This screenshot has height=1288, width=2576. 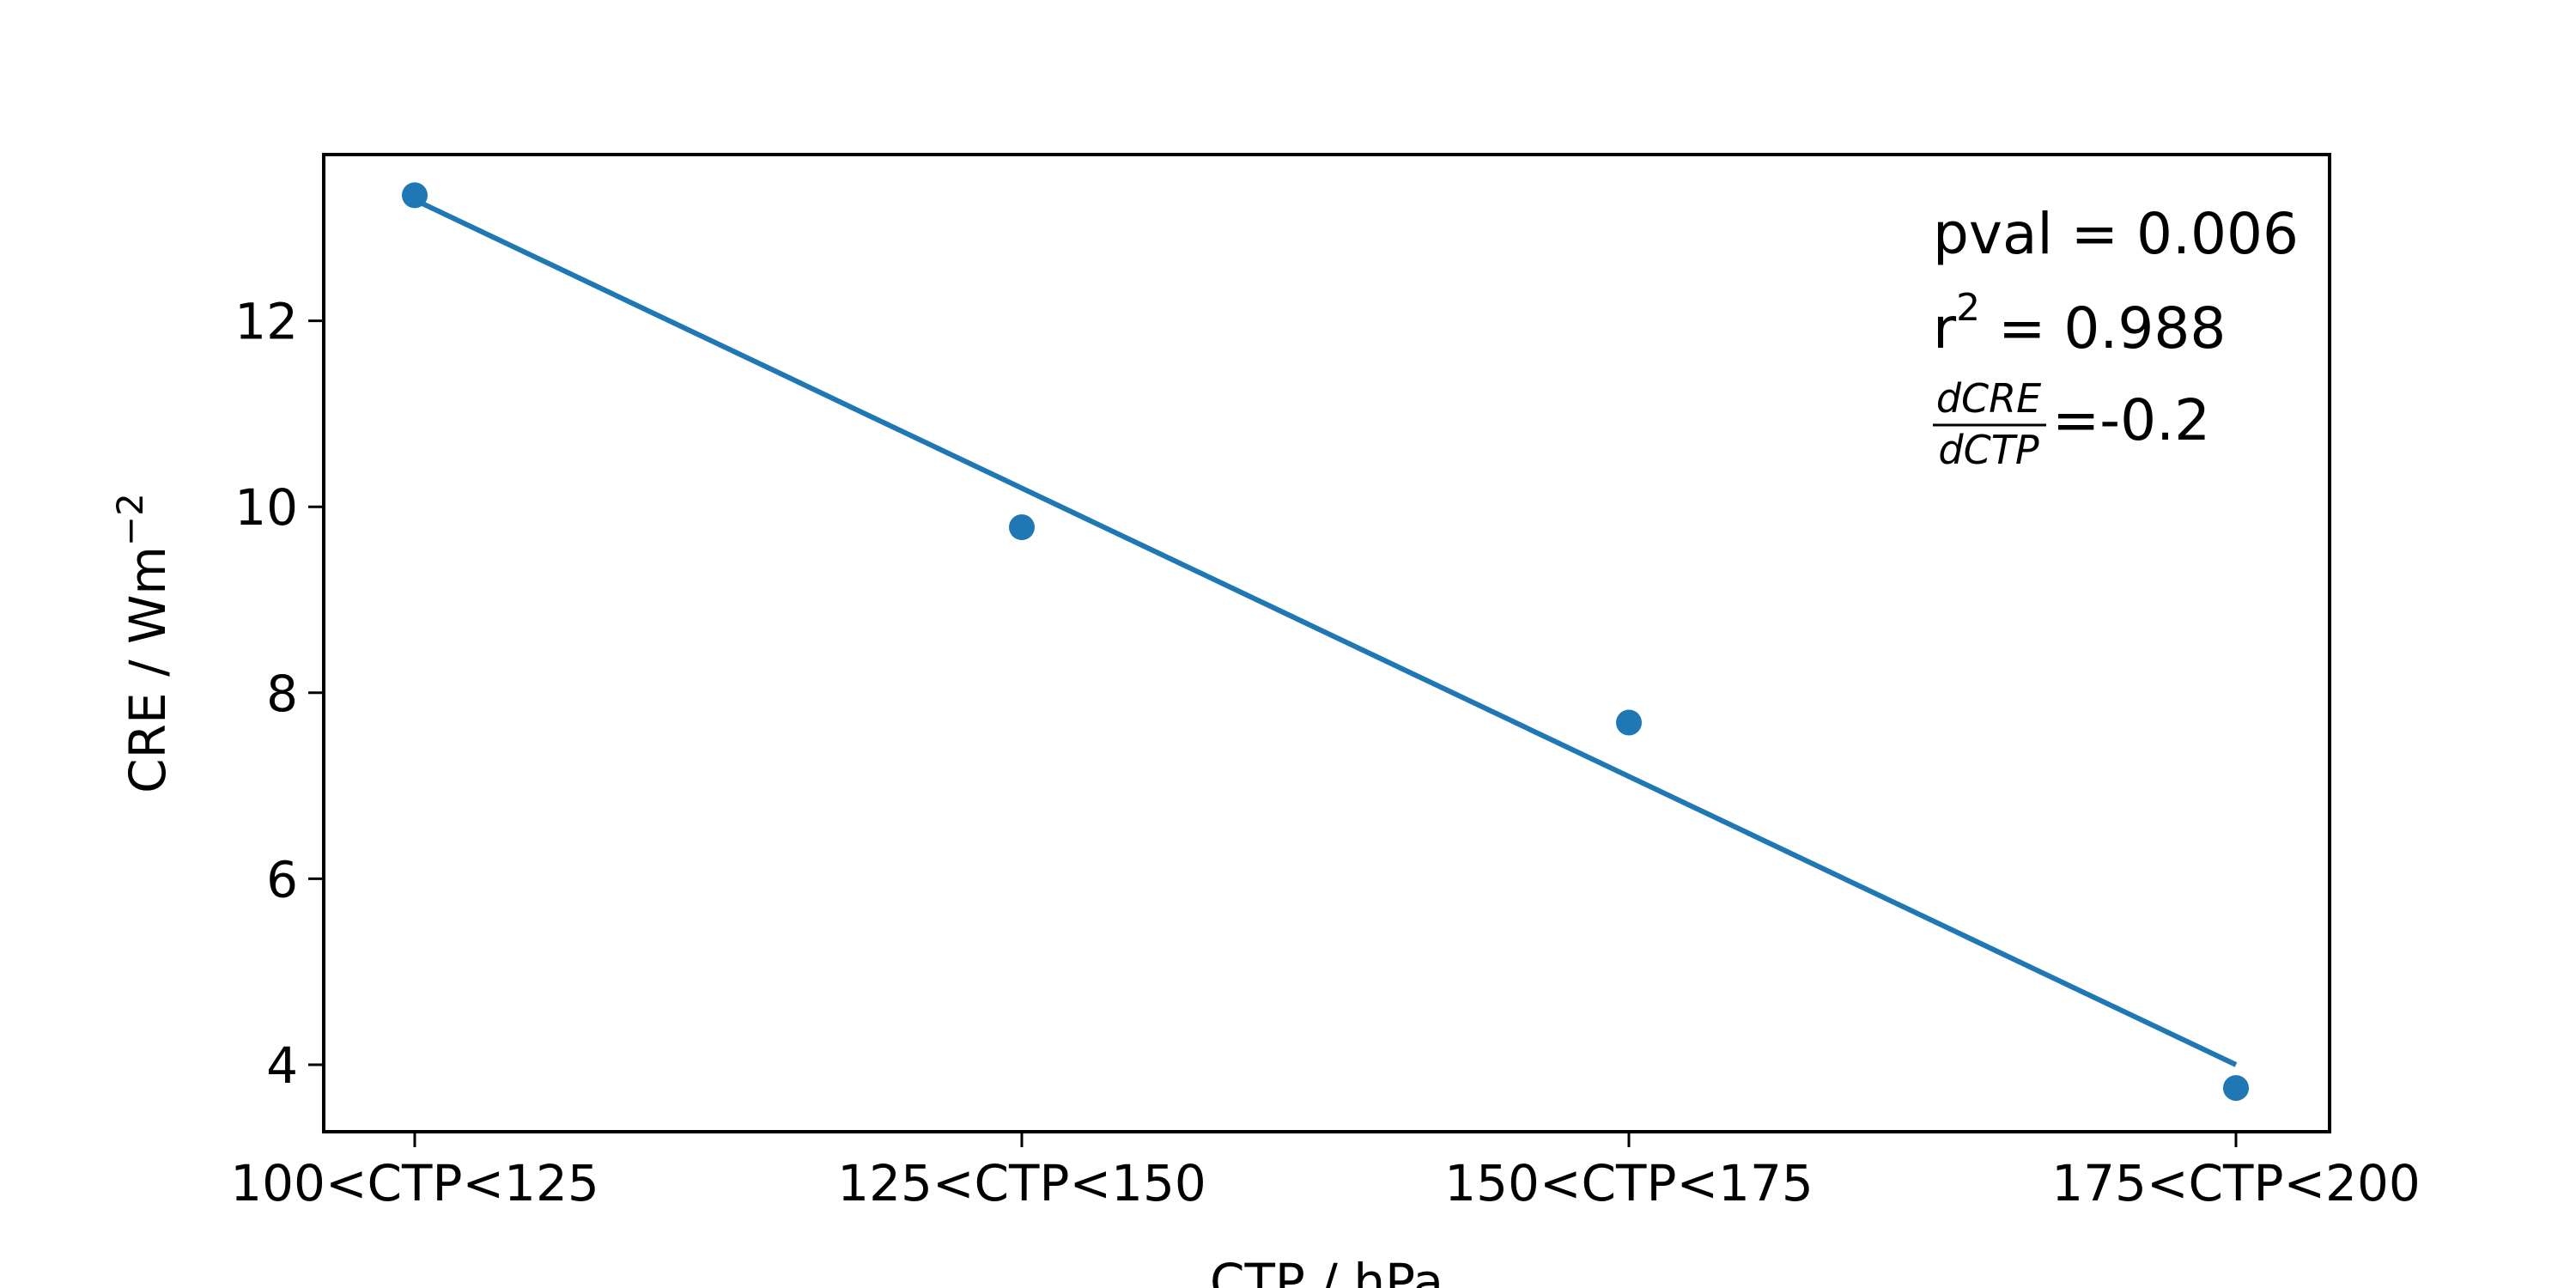 What do you see at coordinates (282, 694) in the screenshot?
I see `y-tick-label: 8` at bounding box center [282, 694].